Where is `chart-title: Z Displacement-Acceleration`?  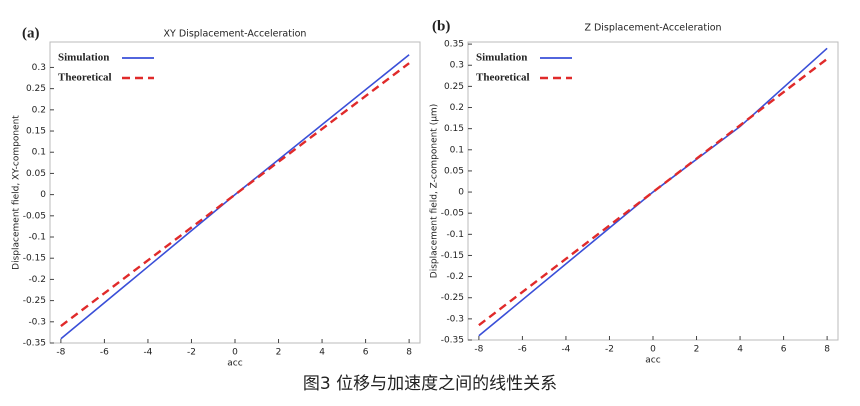
chart-title: Z Displacement-Acceleration is located at coordinates (652, 28).